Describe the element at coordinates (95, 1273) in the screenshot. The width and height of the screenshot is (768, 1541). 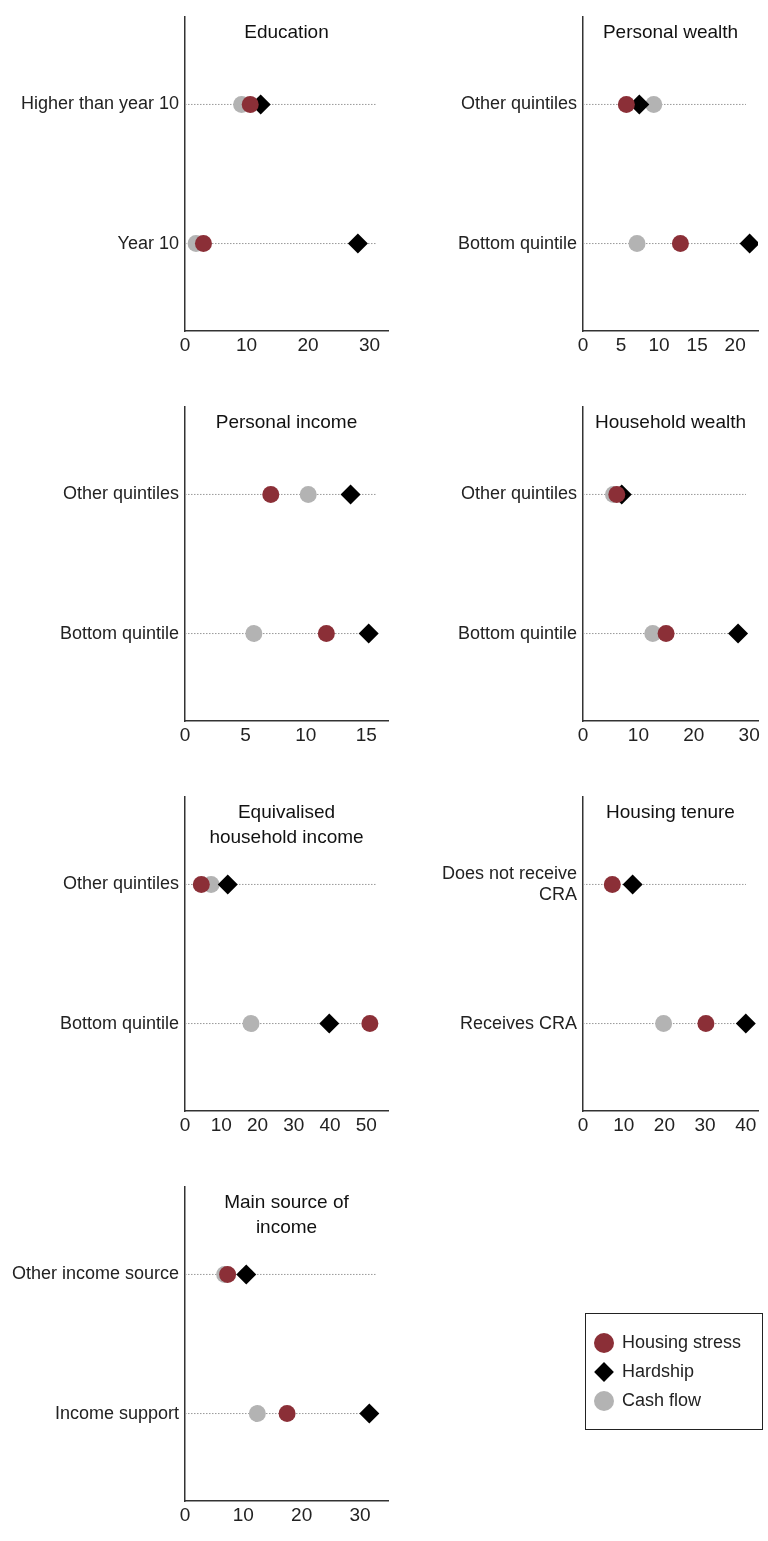
I see `y-tick-label: Other income source` at that location.